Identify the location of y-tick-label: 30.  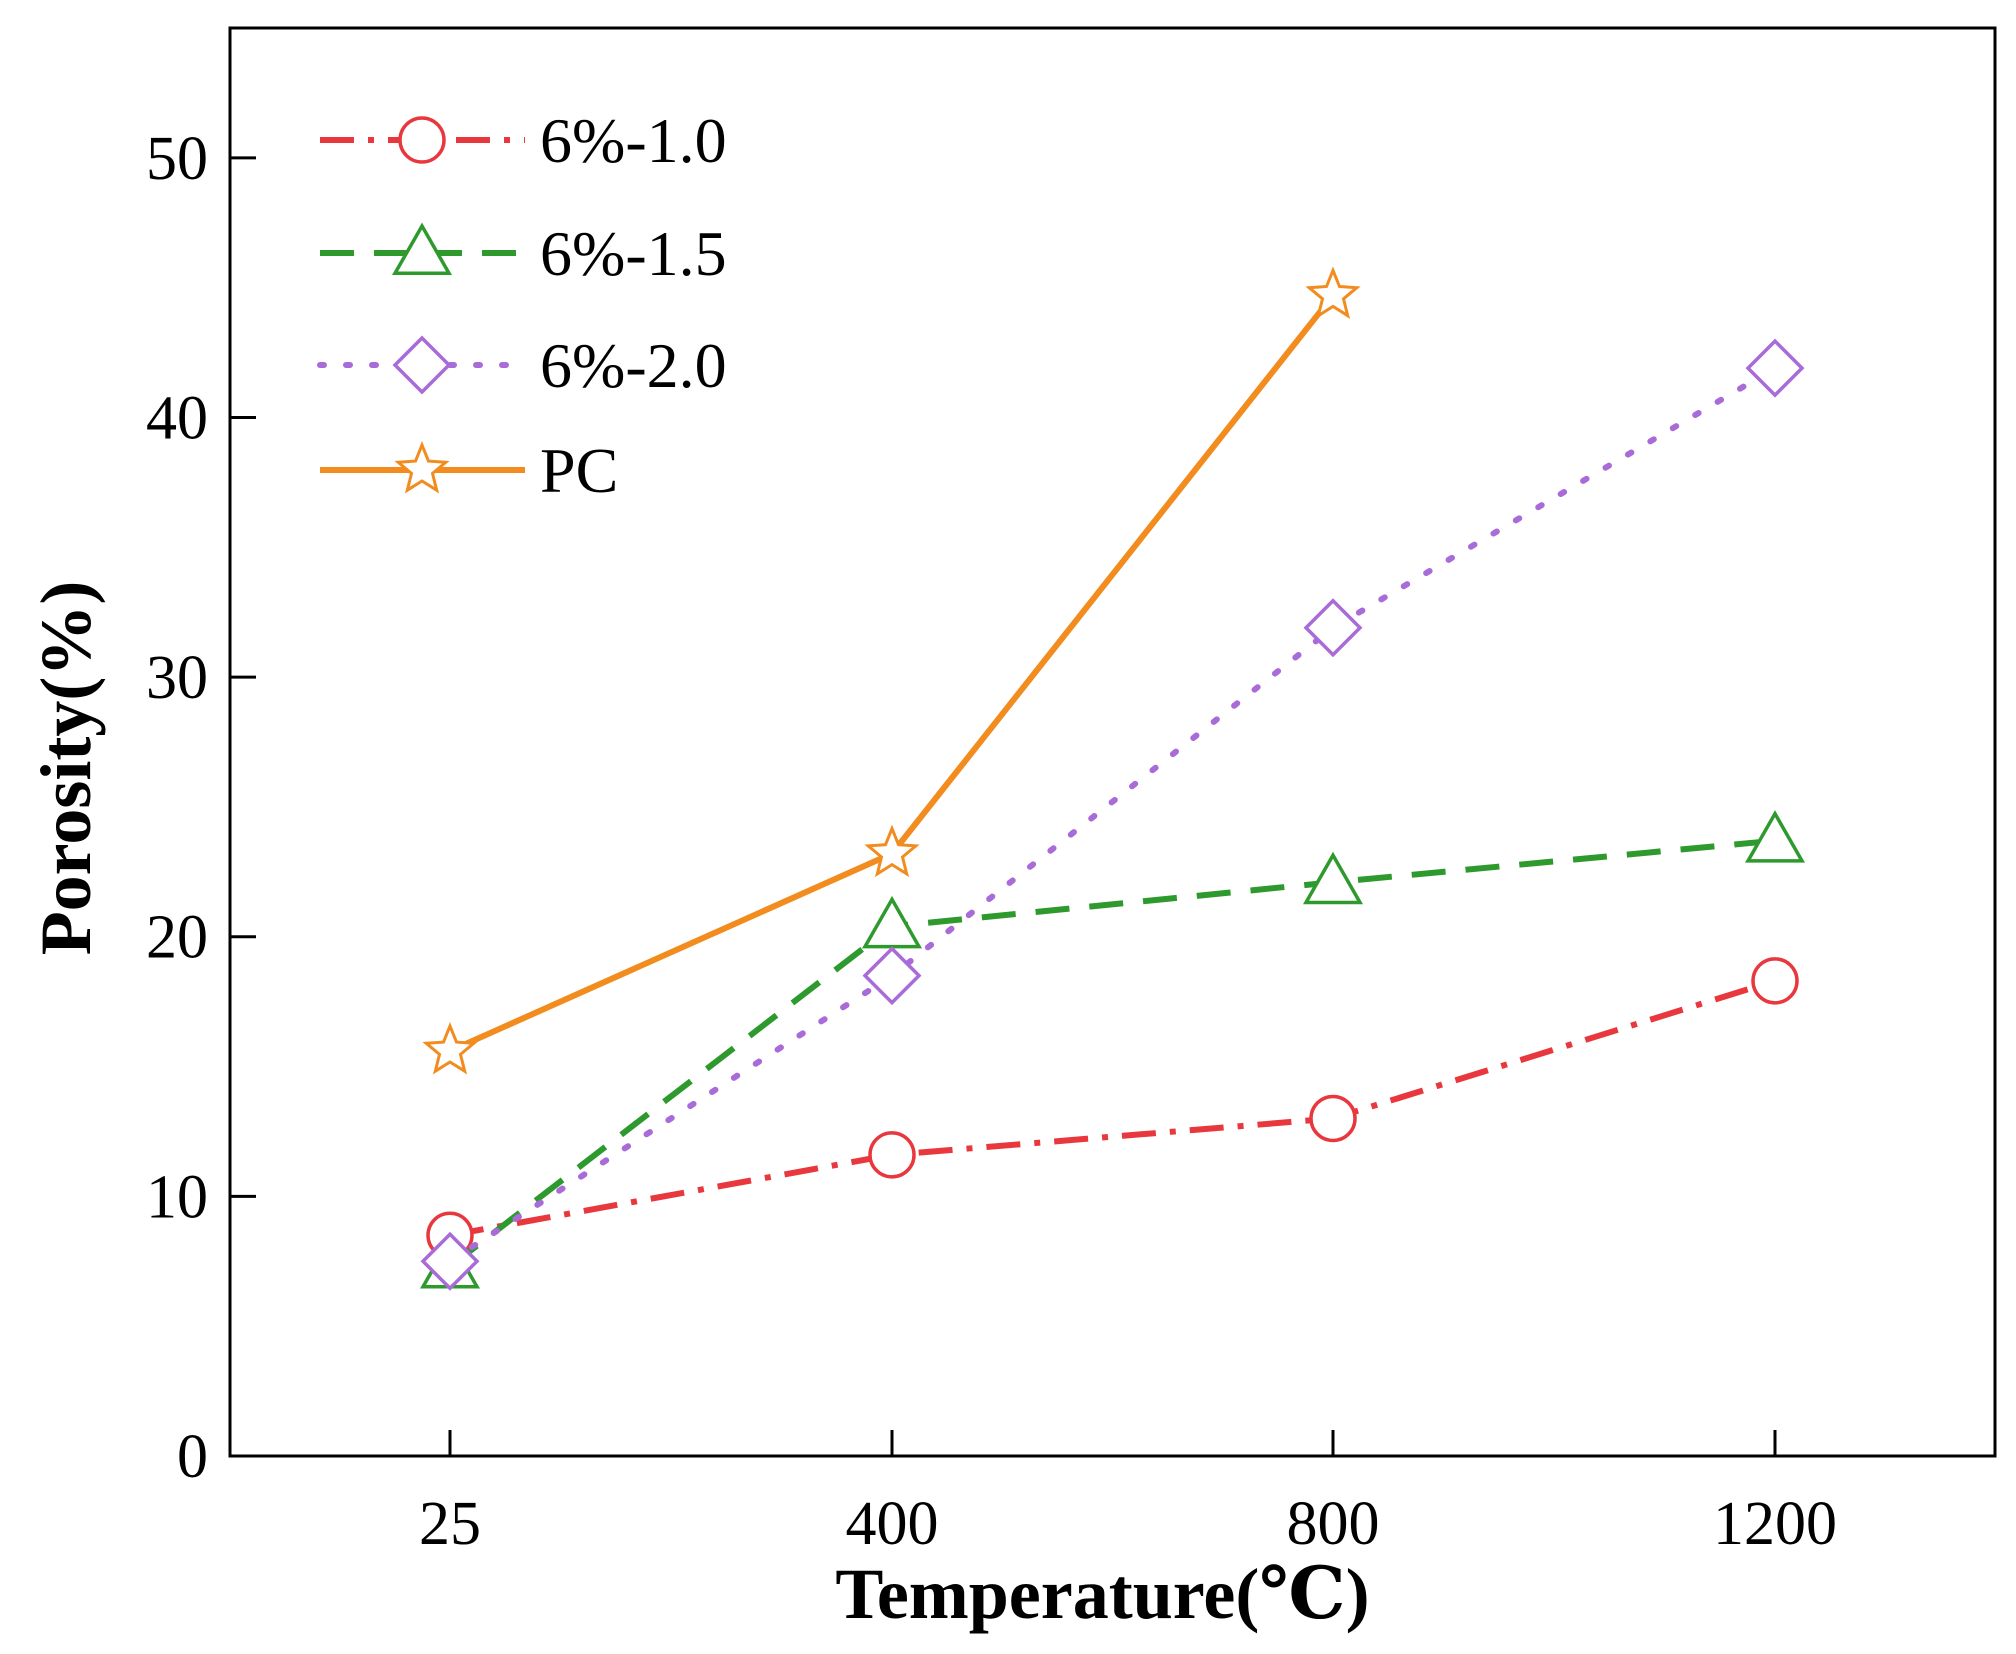
(177, 678).